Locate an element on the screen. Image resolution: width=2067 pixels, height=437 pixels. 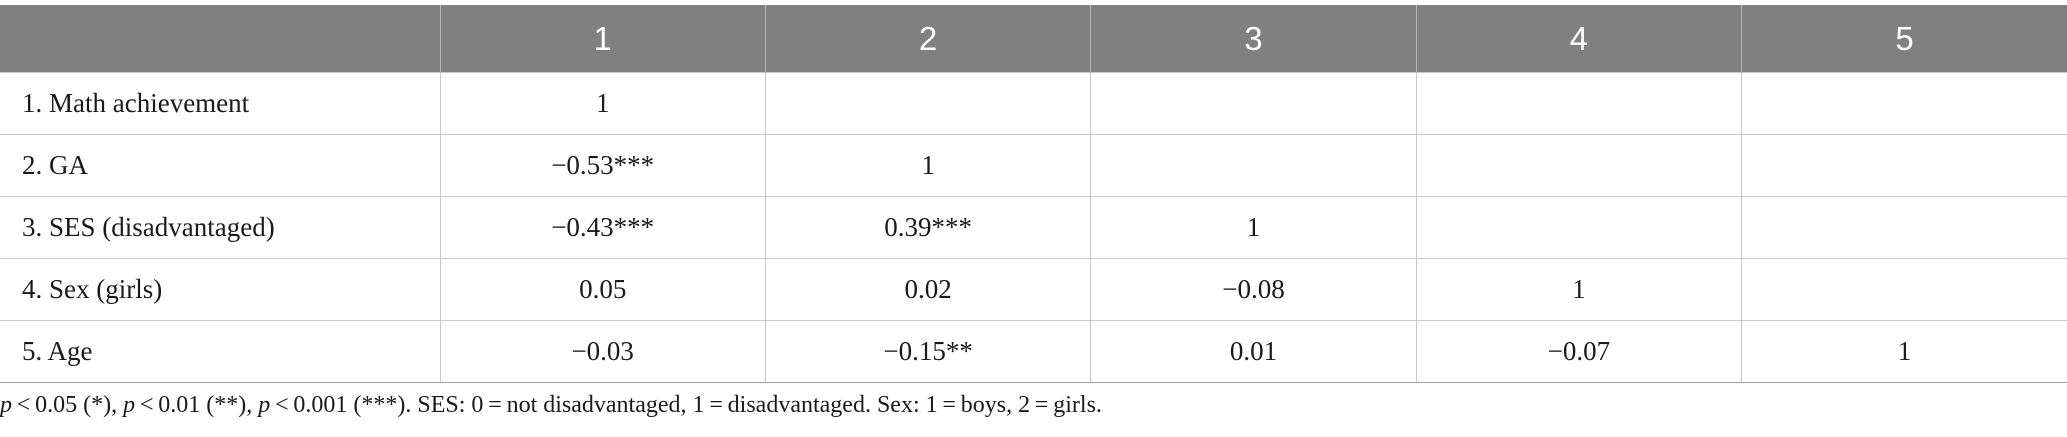
table-cell: −0.53*** is located at coordinates (602, 165).